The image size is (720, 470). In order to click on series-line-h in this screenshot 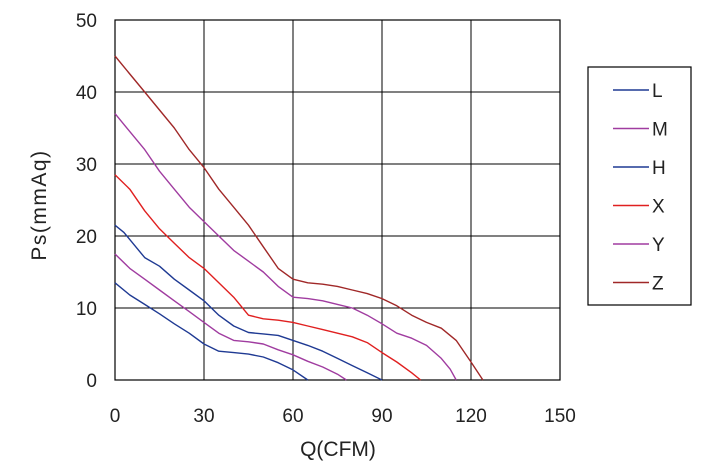, I will do `click(248, 302)`.